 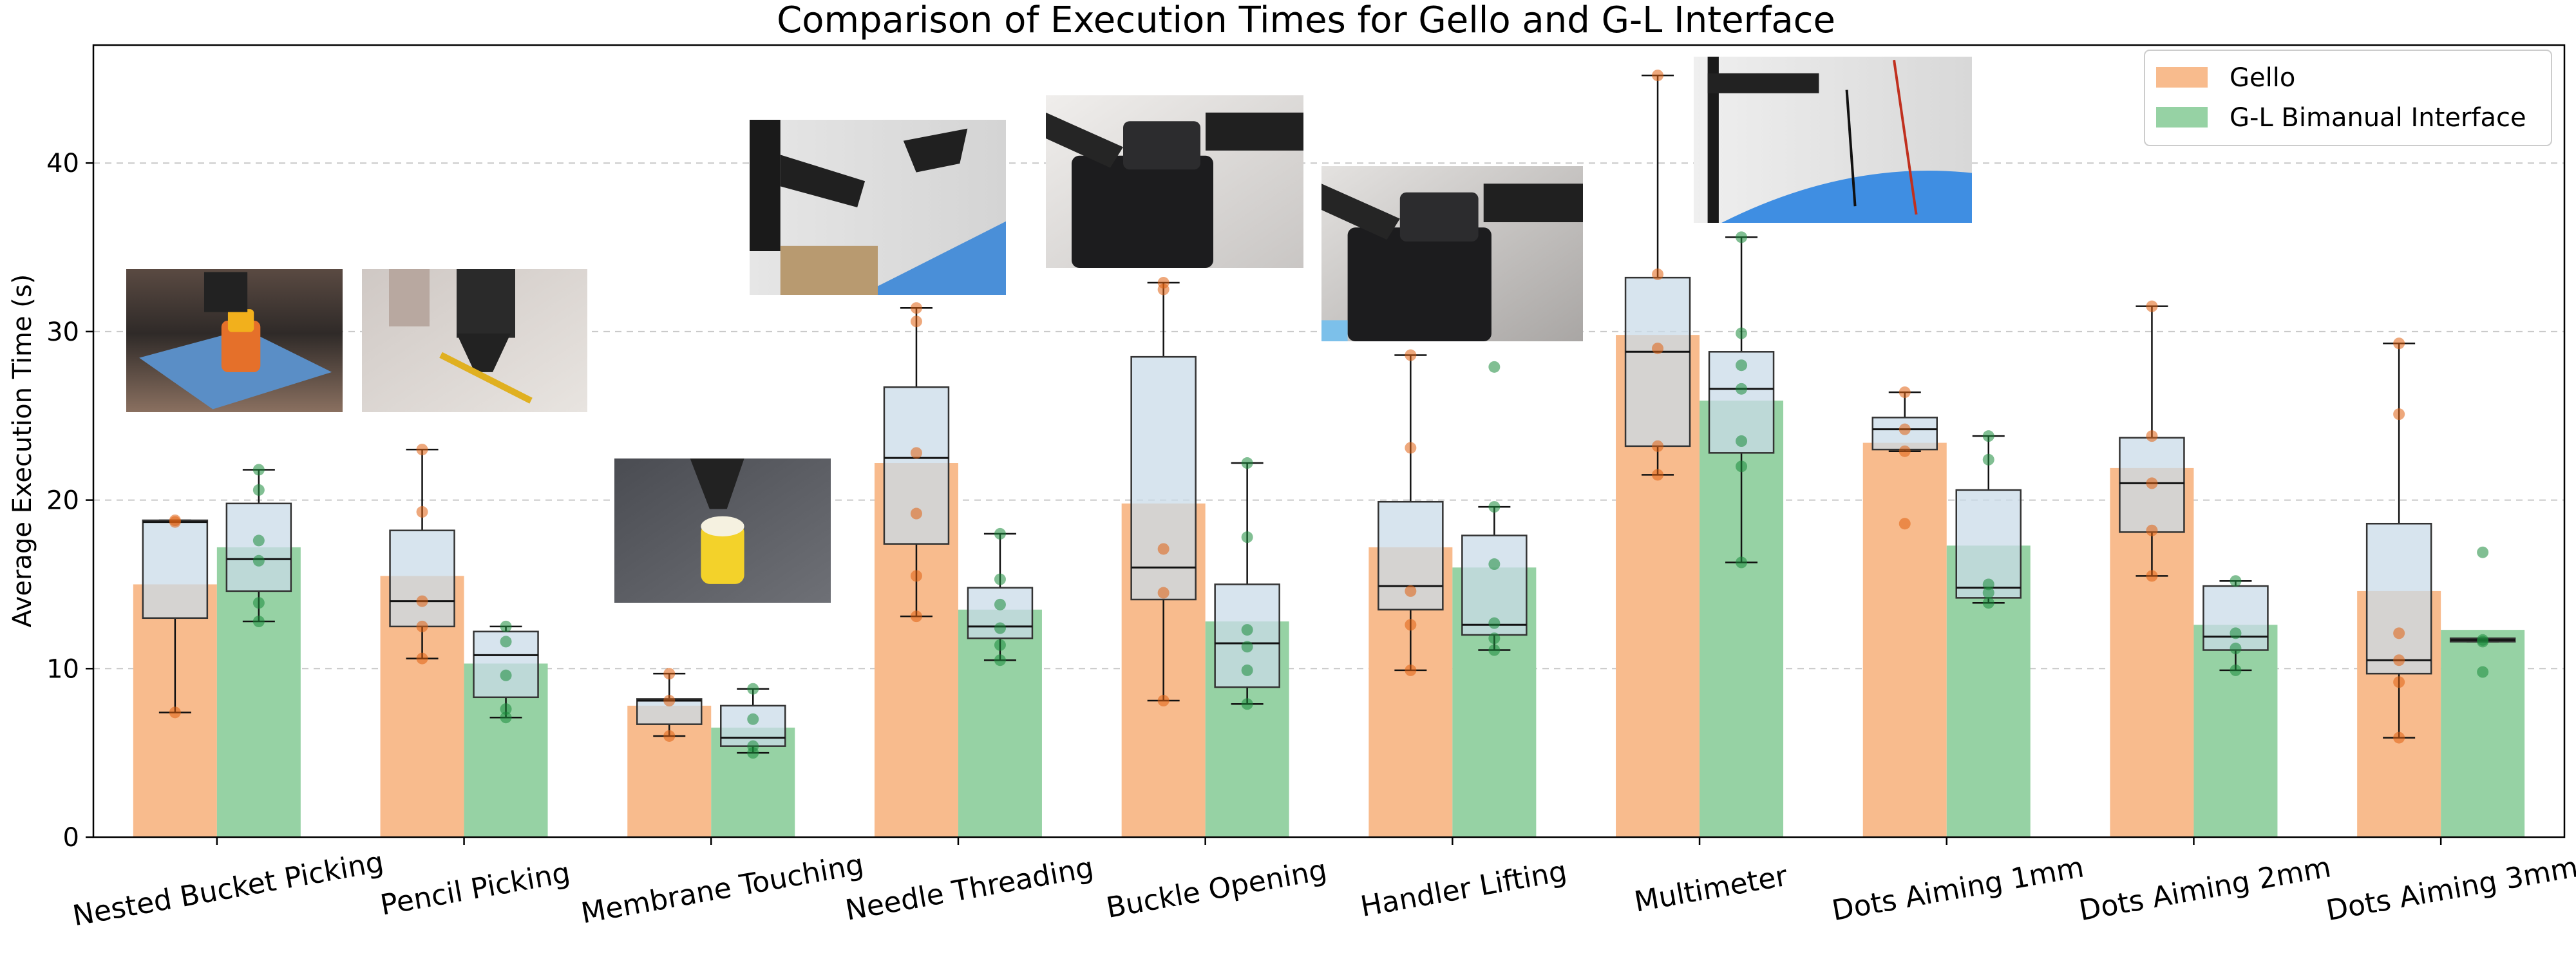 What do you see at coordinates (1711, 889) in the screenshot?
I see `x-tick-label: Multimeter` at bounding box center [1711, 889].